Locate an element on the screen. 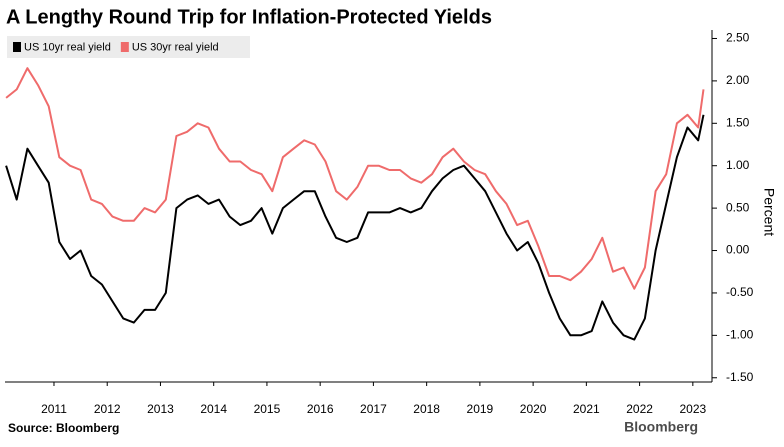  watermark: Bloomberg is located at coordinates (661, 427).